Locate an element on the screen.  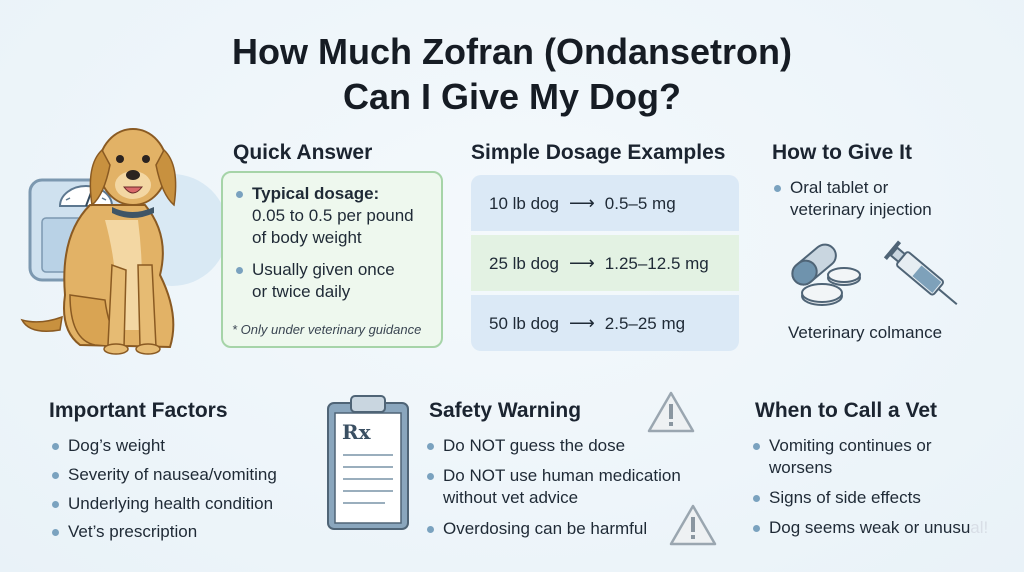
dosage-row: 10 lb dog ⟶ 0.5–5 mg is located at coordinates (605, 203).